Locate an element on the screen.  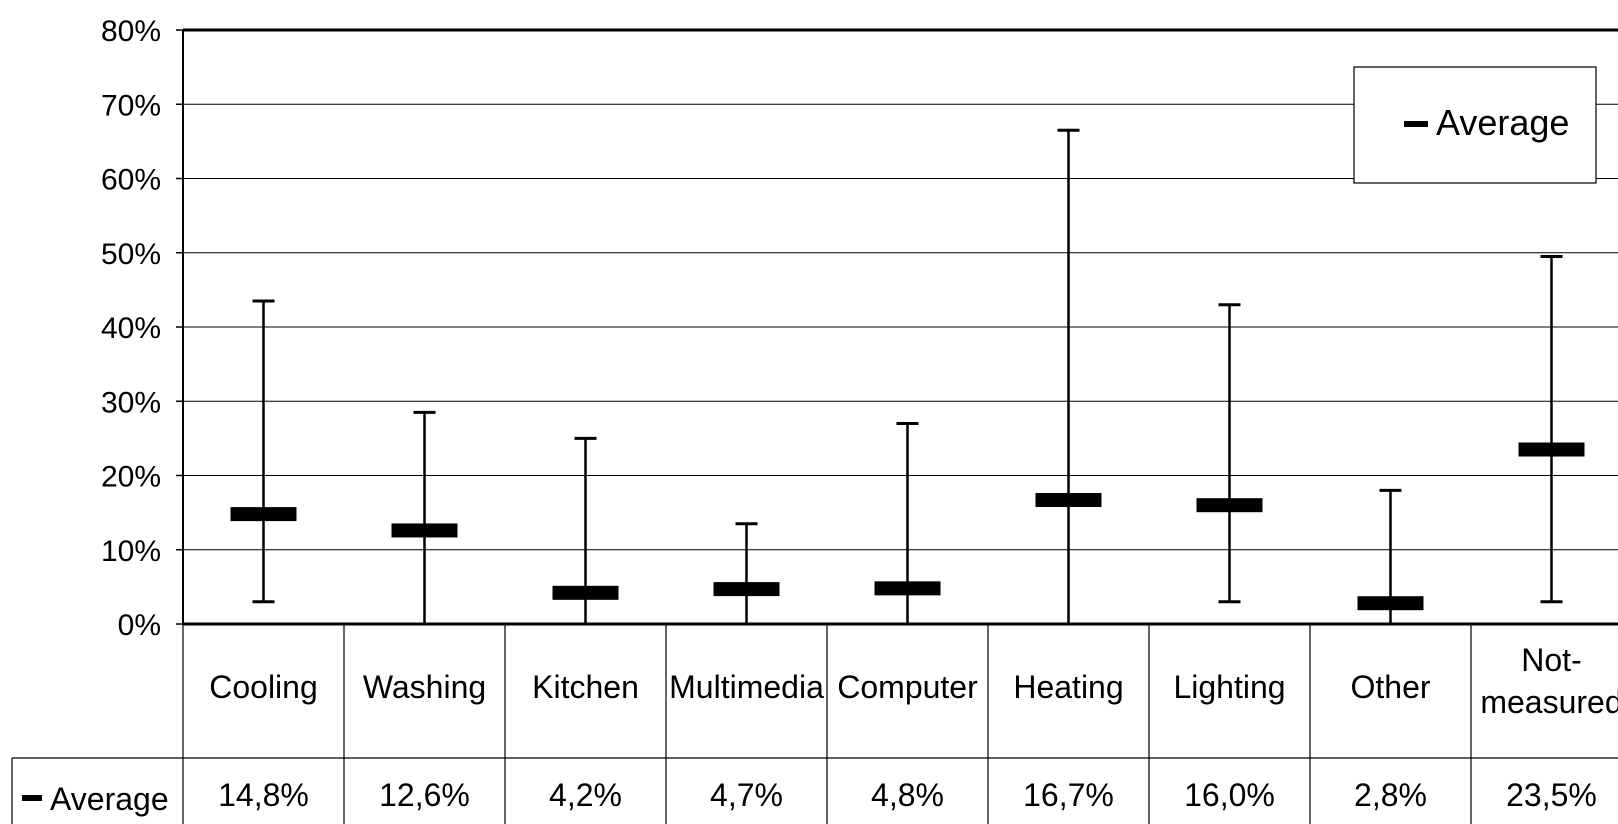
legend-label: Average is located at coordinates (1502, 122).